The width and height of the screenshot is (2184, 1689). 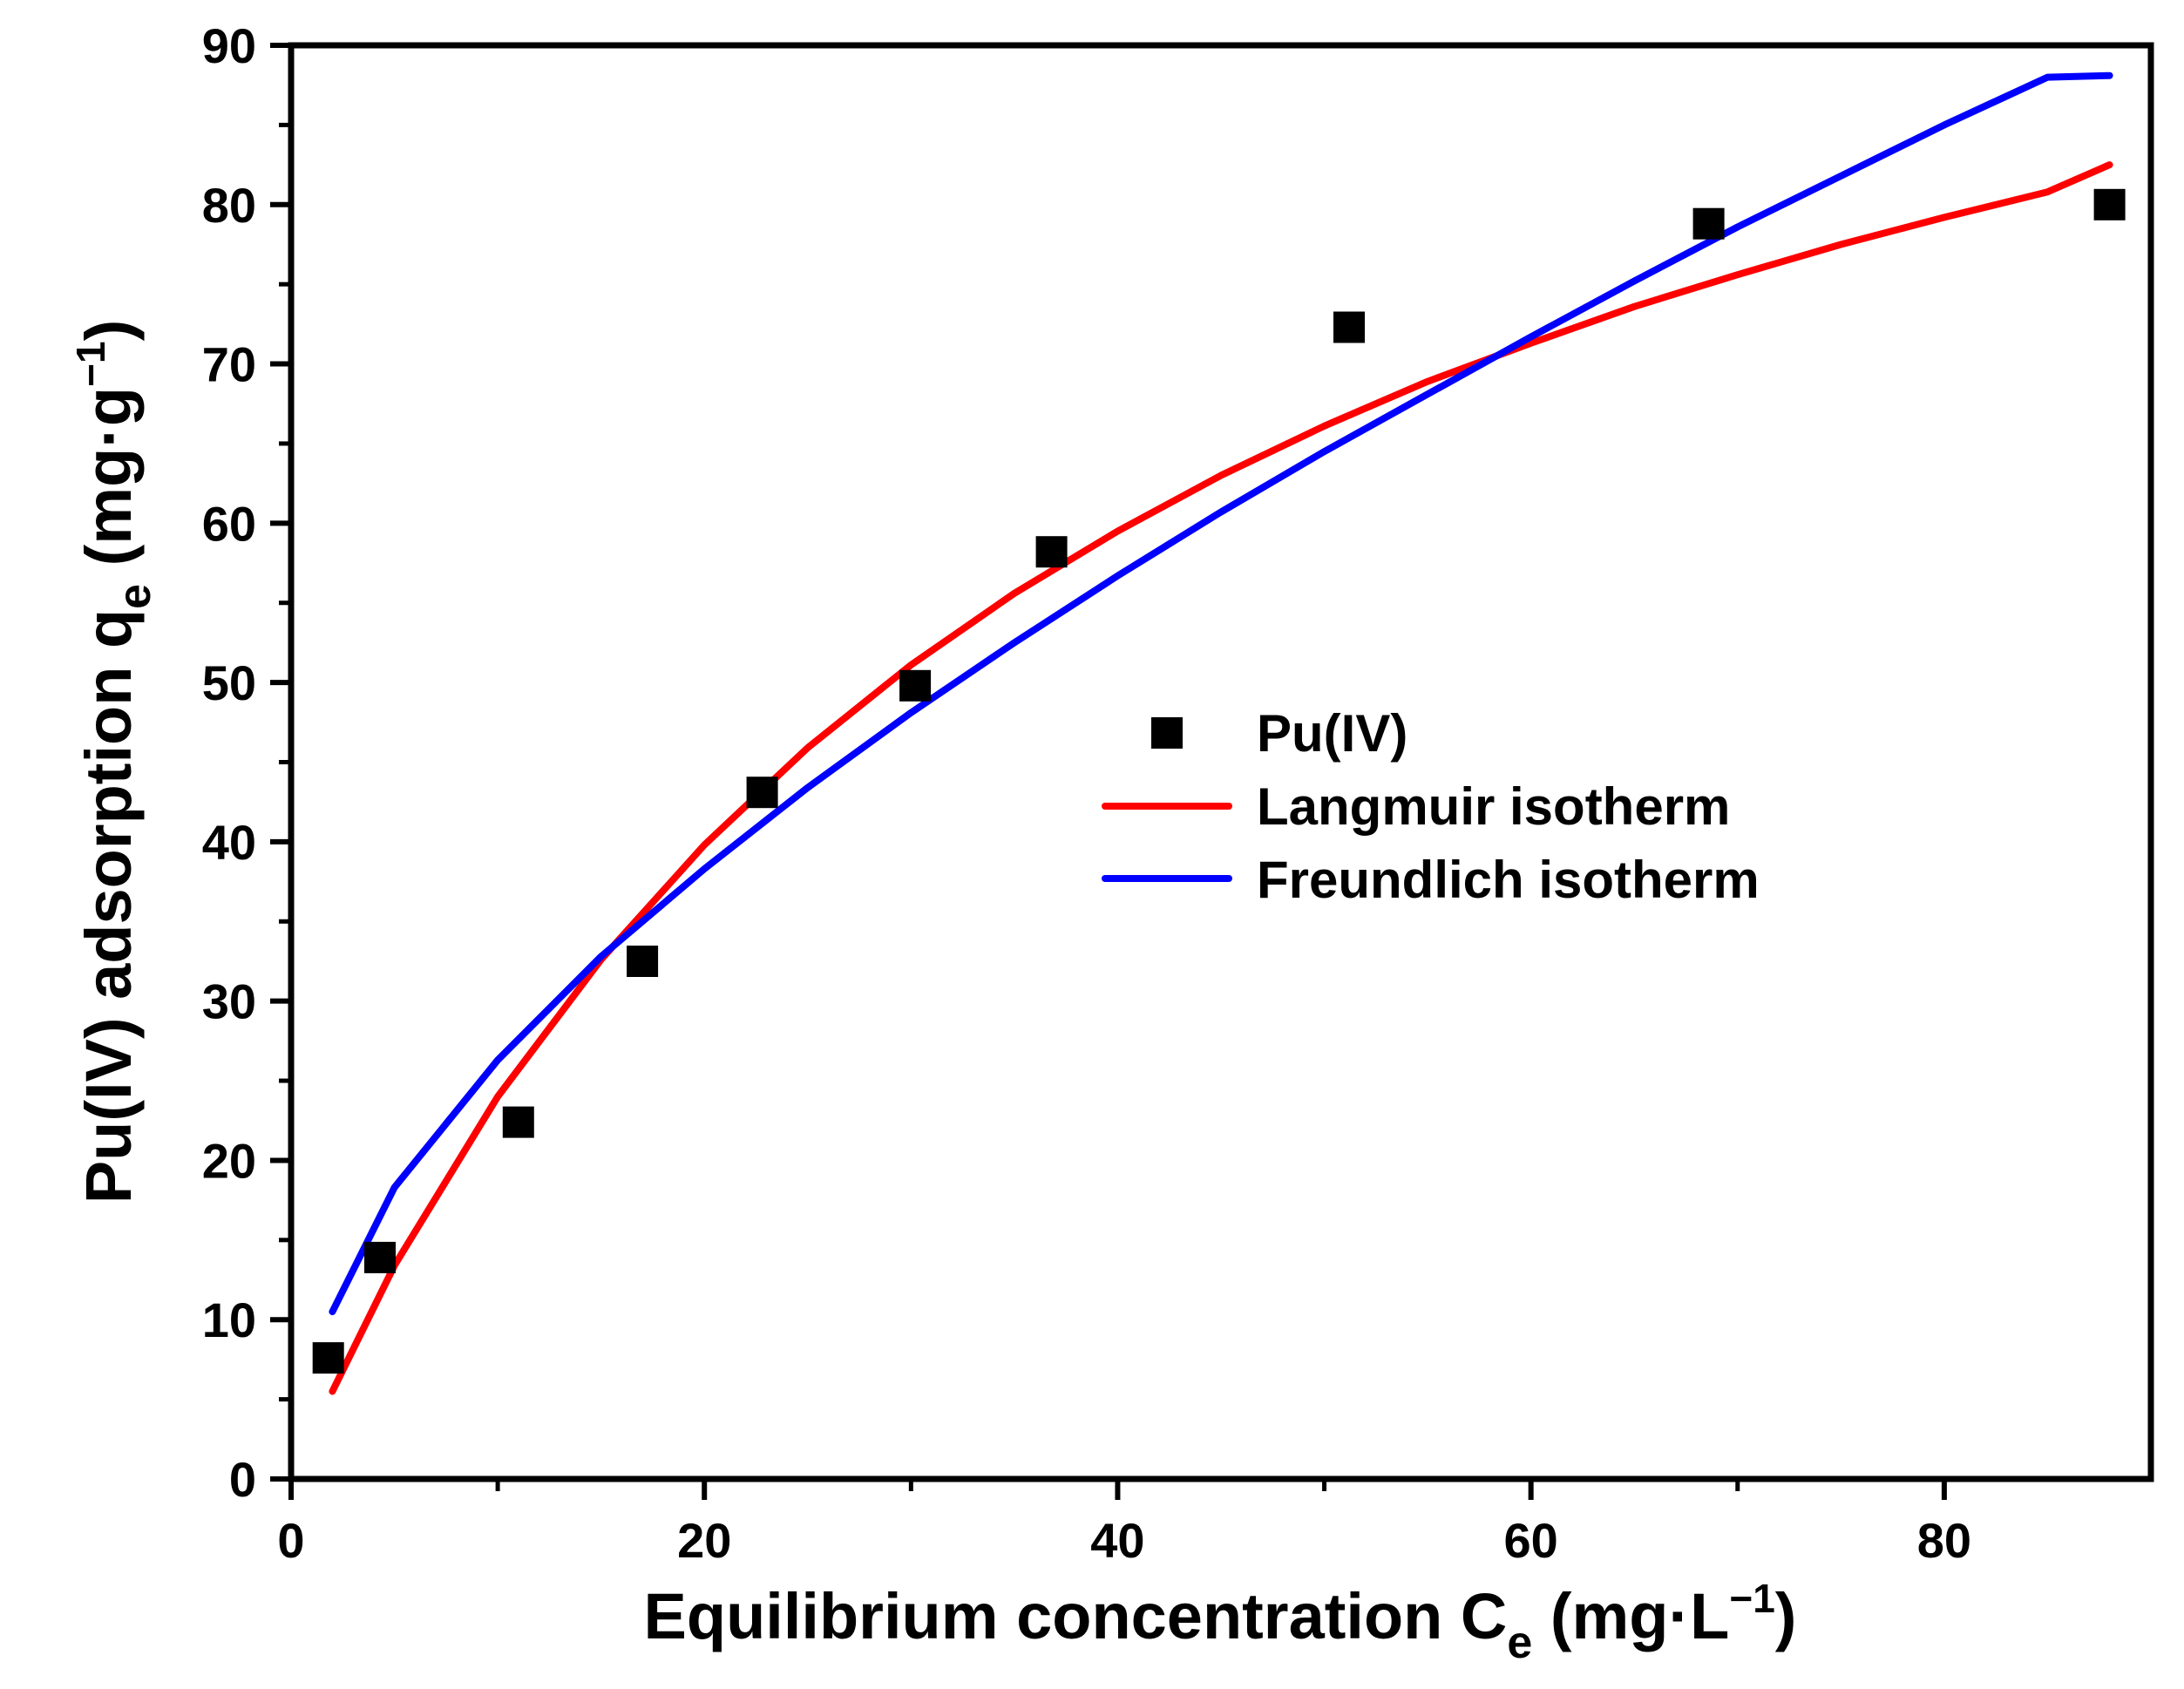 What do you see at coordinates (229, 523) in the screenshot?
I see `y-tick-label: 60` at bounding box center [229, 523].